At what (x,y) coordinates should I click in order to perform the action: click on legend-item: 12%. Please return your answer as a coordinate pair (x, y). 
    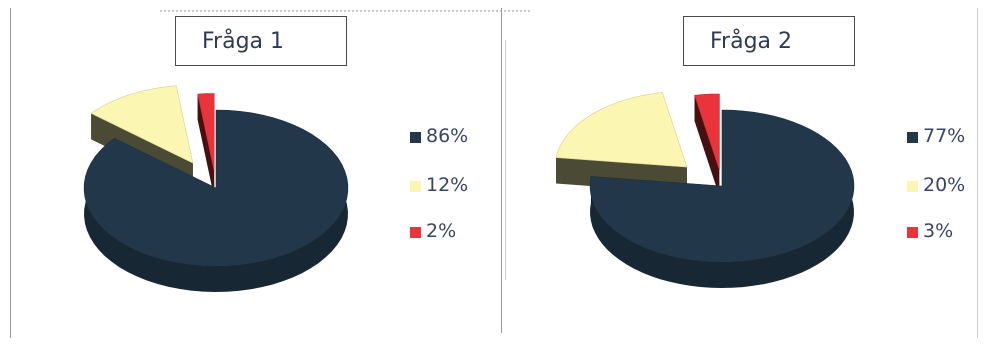
    Looking at the image, I should click on (439, 185).